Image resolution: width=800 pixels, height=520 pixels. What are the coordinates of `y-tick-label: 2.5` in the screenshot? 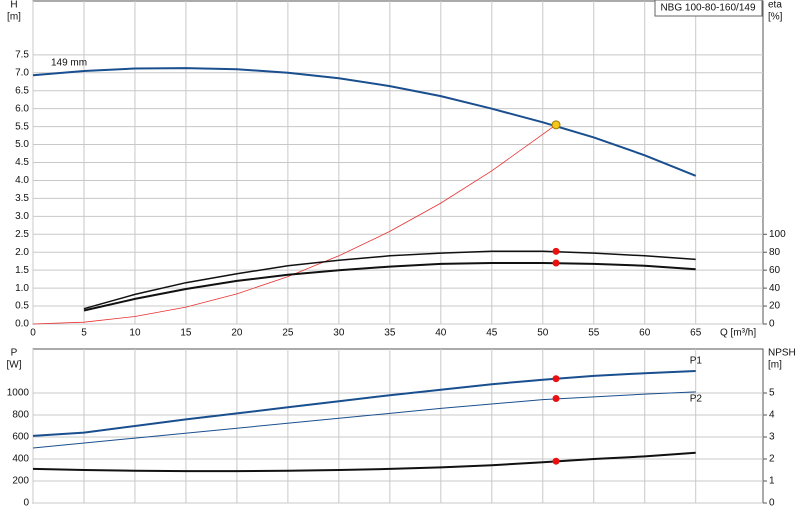 It's located at (22, 234).